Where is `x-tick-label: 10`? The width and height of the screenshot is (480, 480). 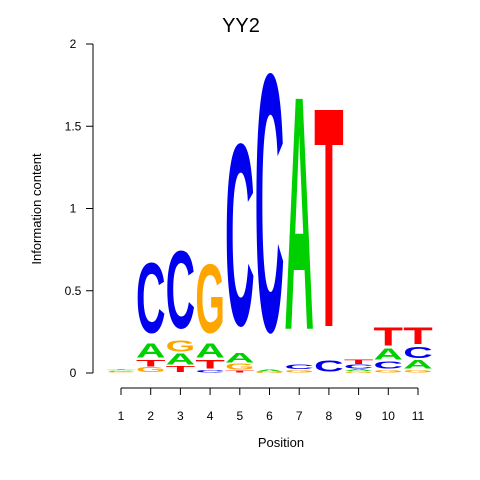 x-tick-label: 10 is located at coordinates (389, 416).